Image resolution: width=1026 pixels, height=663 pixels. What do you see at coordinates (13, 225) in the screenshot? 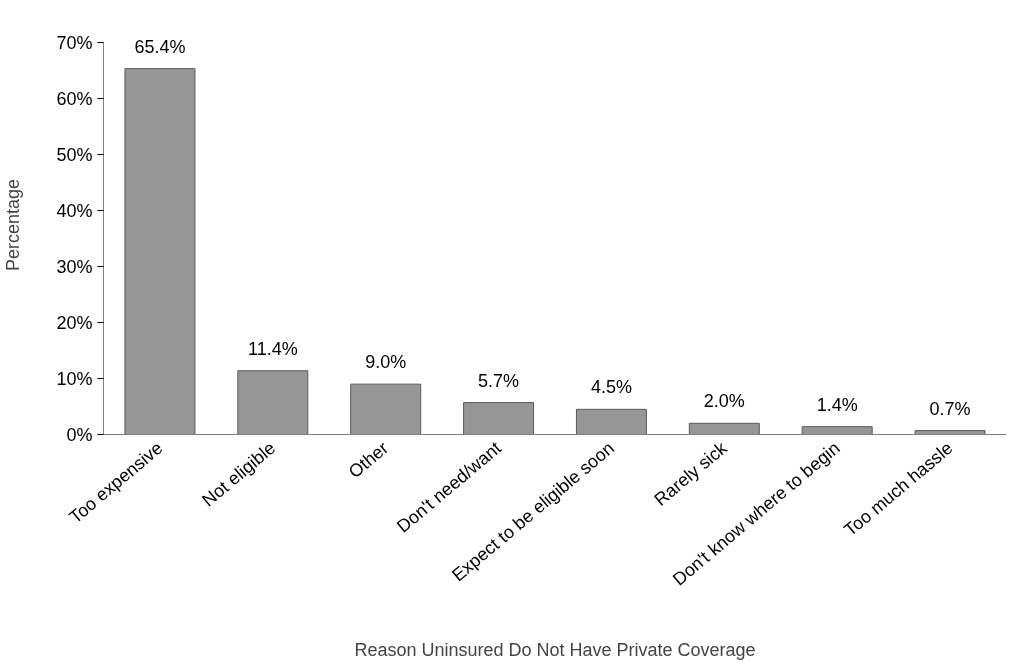
I see `y-axis-title: Percentage` at bounding box center [13, 225].